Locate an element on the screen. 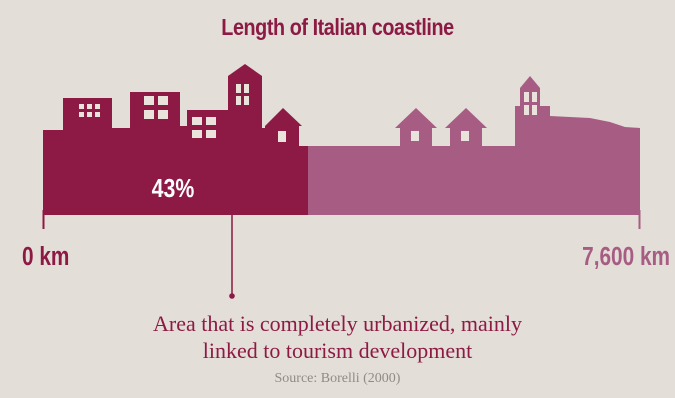 This screenshot has width=675, height=398. urbanized-coastline is located at coordinates (175, 139).